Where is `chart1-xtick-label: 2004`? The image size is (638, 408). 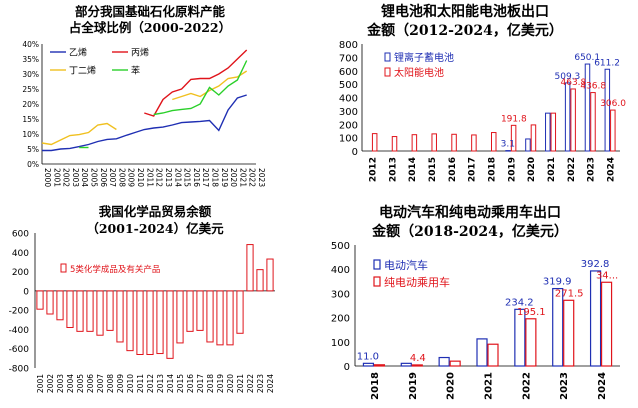 chart1-xtick-label: 2004 is located at coordinates (84, 177).